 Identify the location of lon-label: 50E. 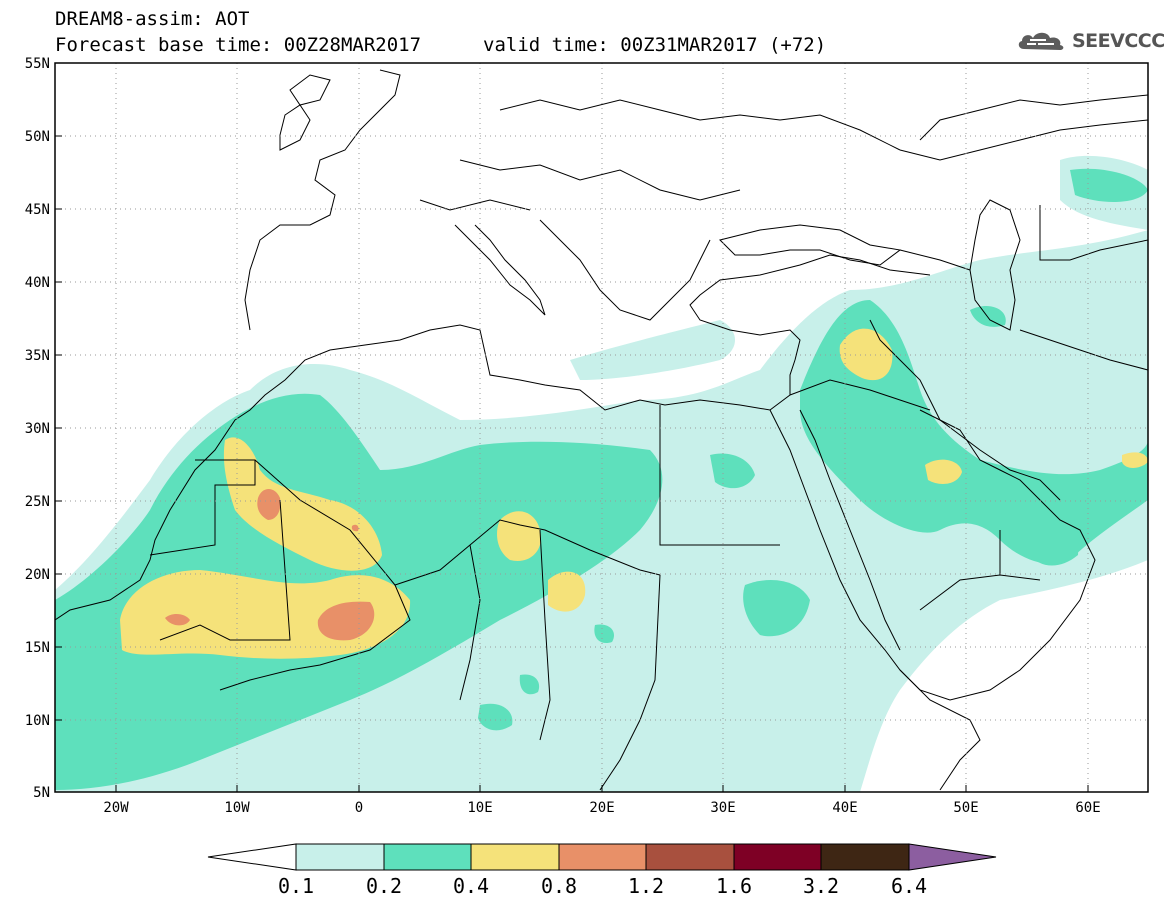
(965, 808).